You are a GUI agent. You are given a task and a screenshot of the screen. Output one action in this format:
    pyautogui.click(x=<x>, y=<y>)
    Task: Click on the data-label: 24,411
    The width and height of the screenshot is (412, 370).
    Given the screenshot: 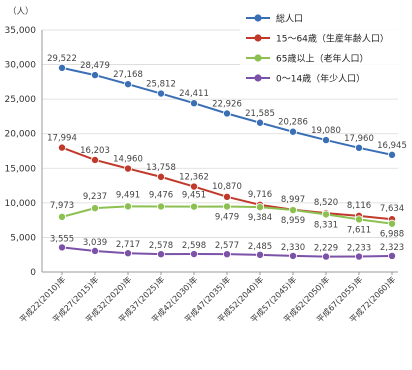 What is the action you would take?
    pyautogui.click(x=194, y=94)
    